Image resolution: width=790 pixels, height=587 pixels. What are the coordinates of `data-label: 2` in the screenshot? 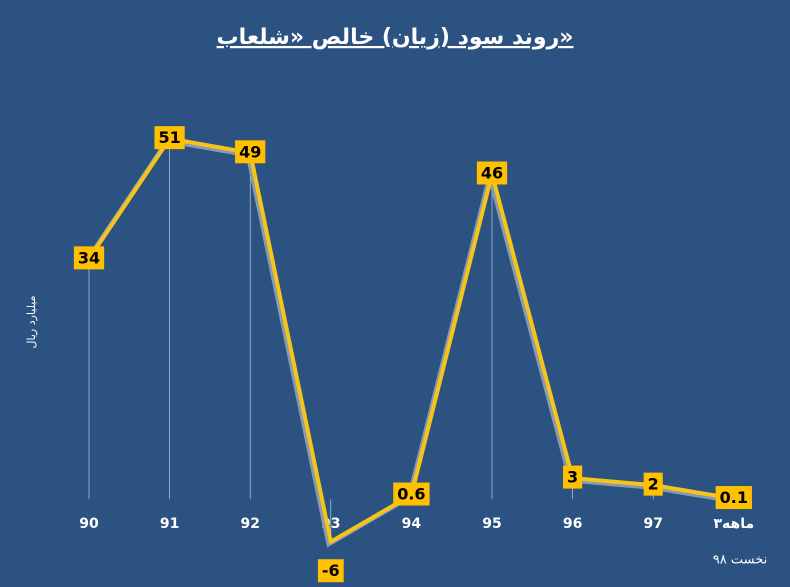 It's located at (653, 484).